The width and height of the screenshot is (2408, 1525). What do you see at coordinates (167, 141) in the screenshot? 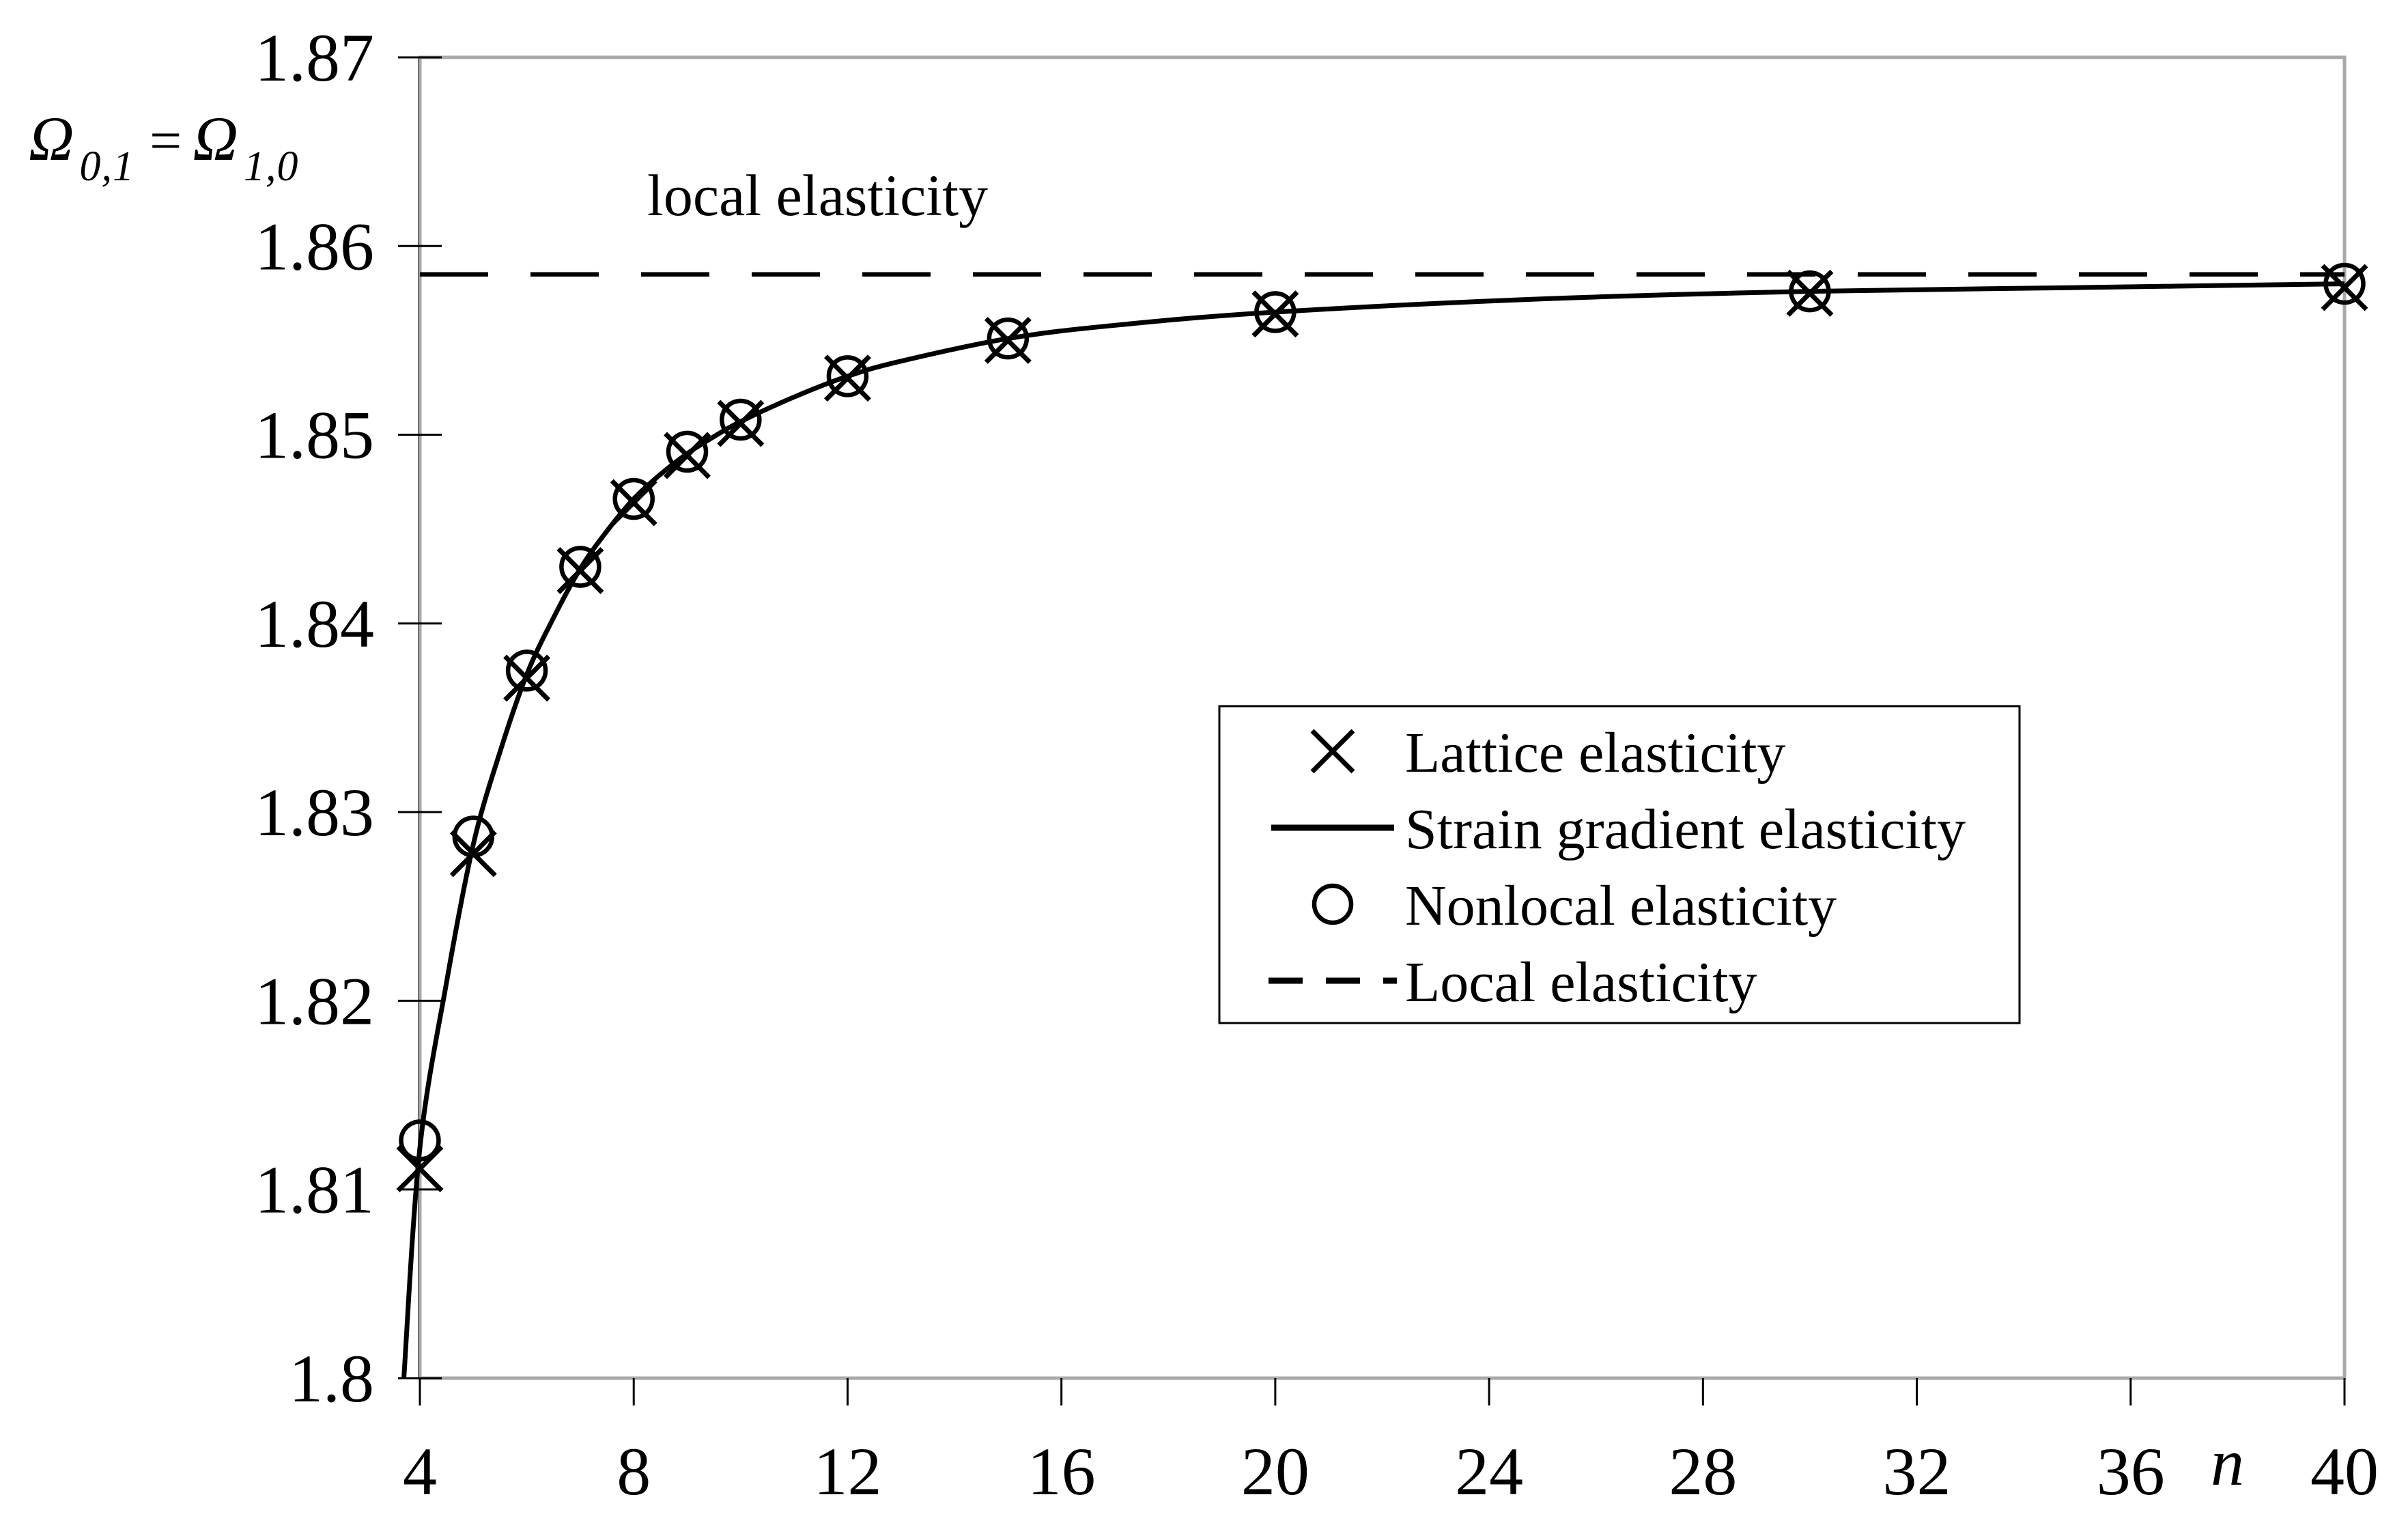
I see `equals-sign: =` at bounding box center [167, 141].